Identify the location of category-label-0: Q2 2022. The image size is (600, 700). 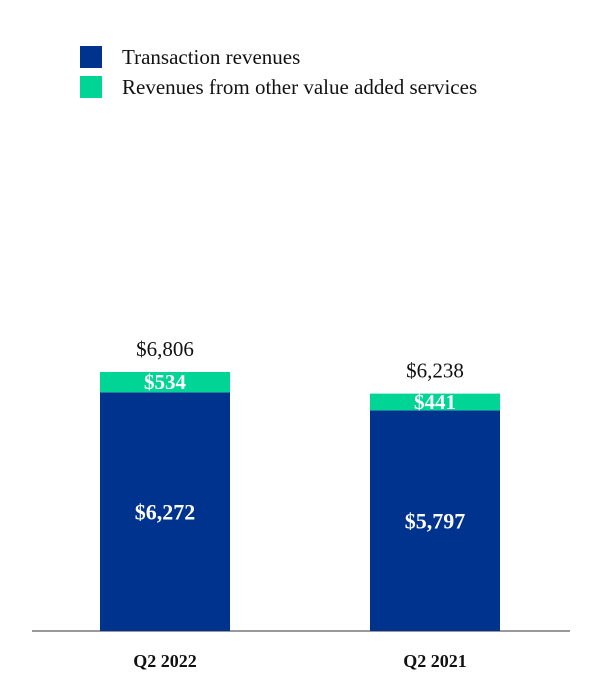
(165, 661).